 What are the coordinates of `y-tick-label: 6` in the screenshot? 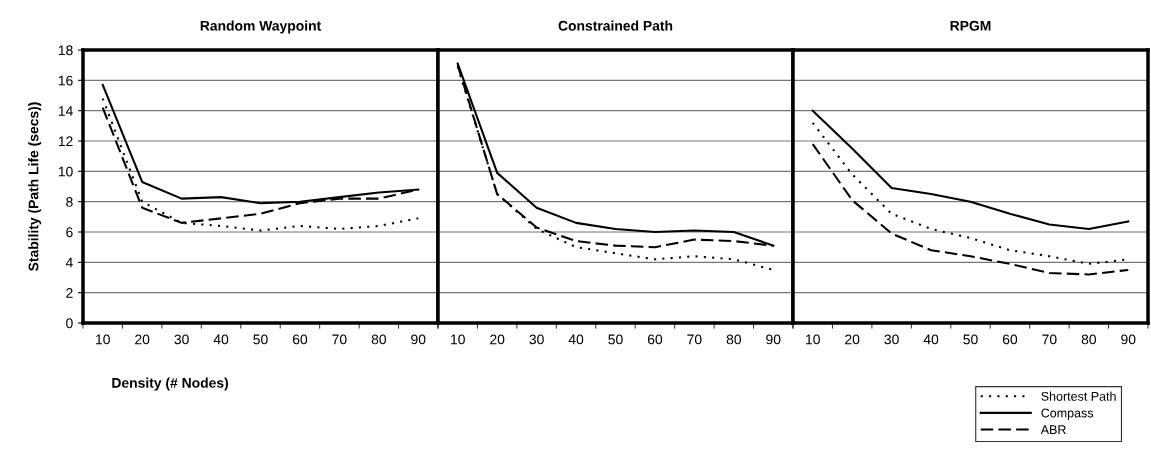 It's located at (69, 232).